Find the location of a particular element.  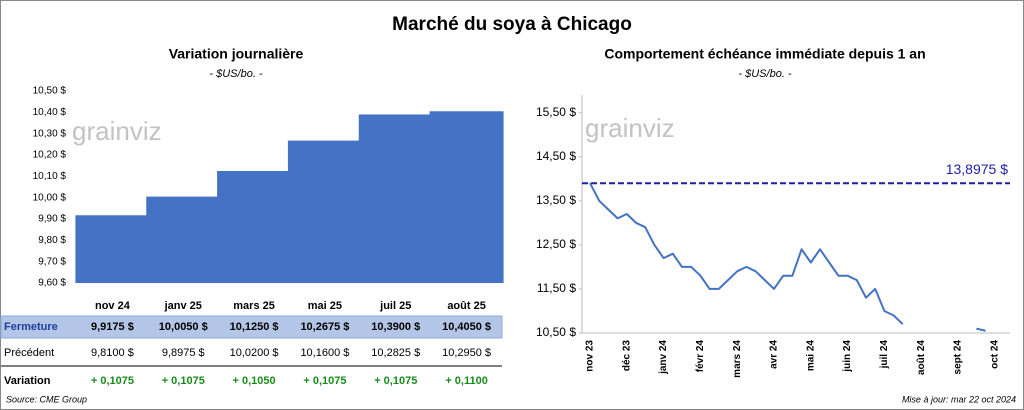

value-label: 10,2675 $ is located at coordinates (324, 327).